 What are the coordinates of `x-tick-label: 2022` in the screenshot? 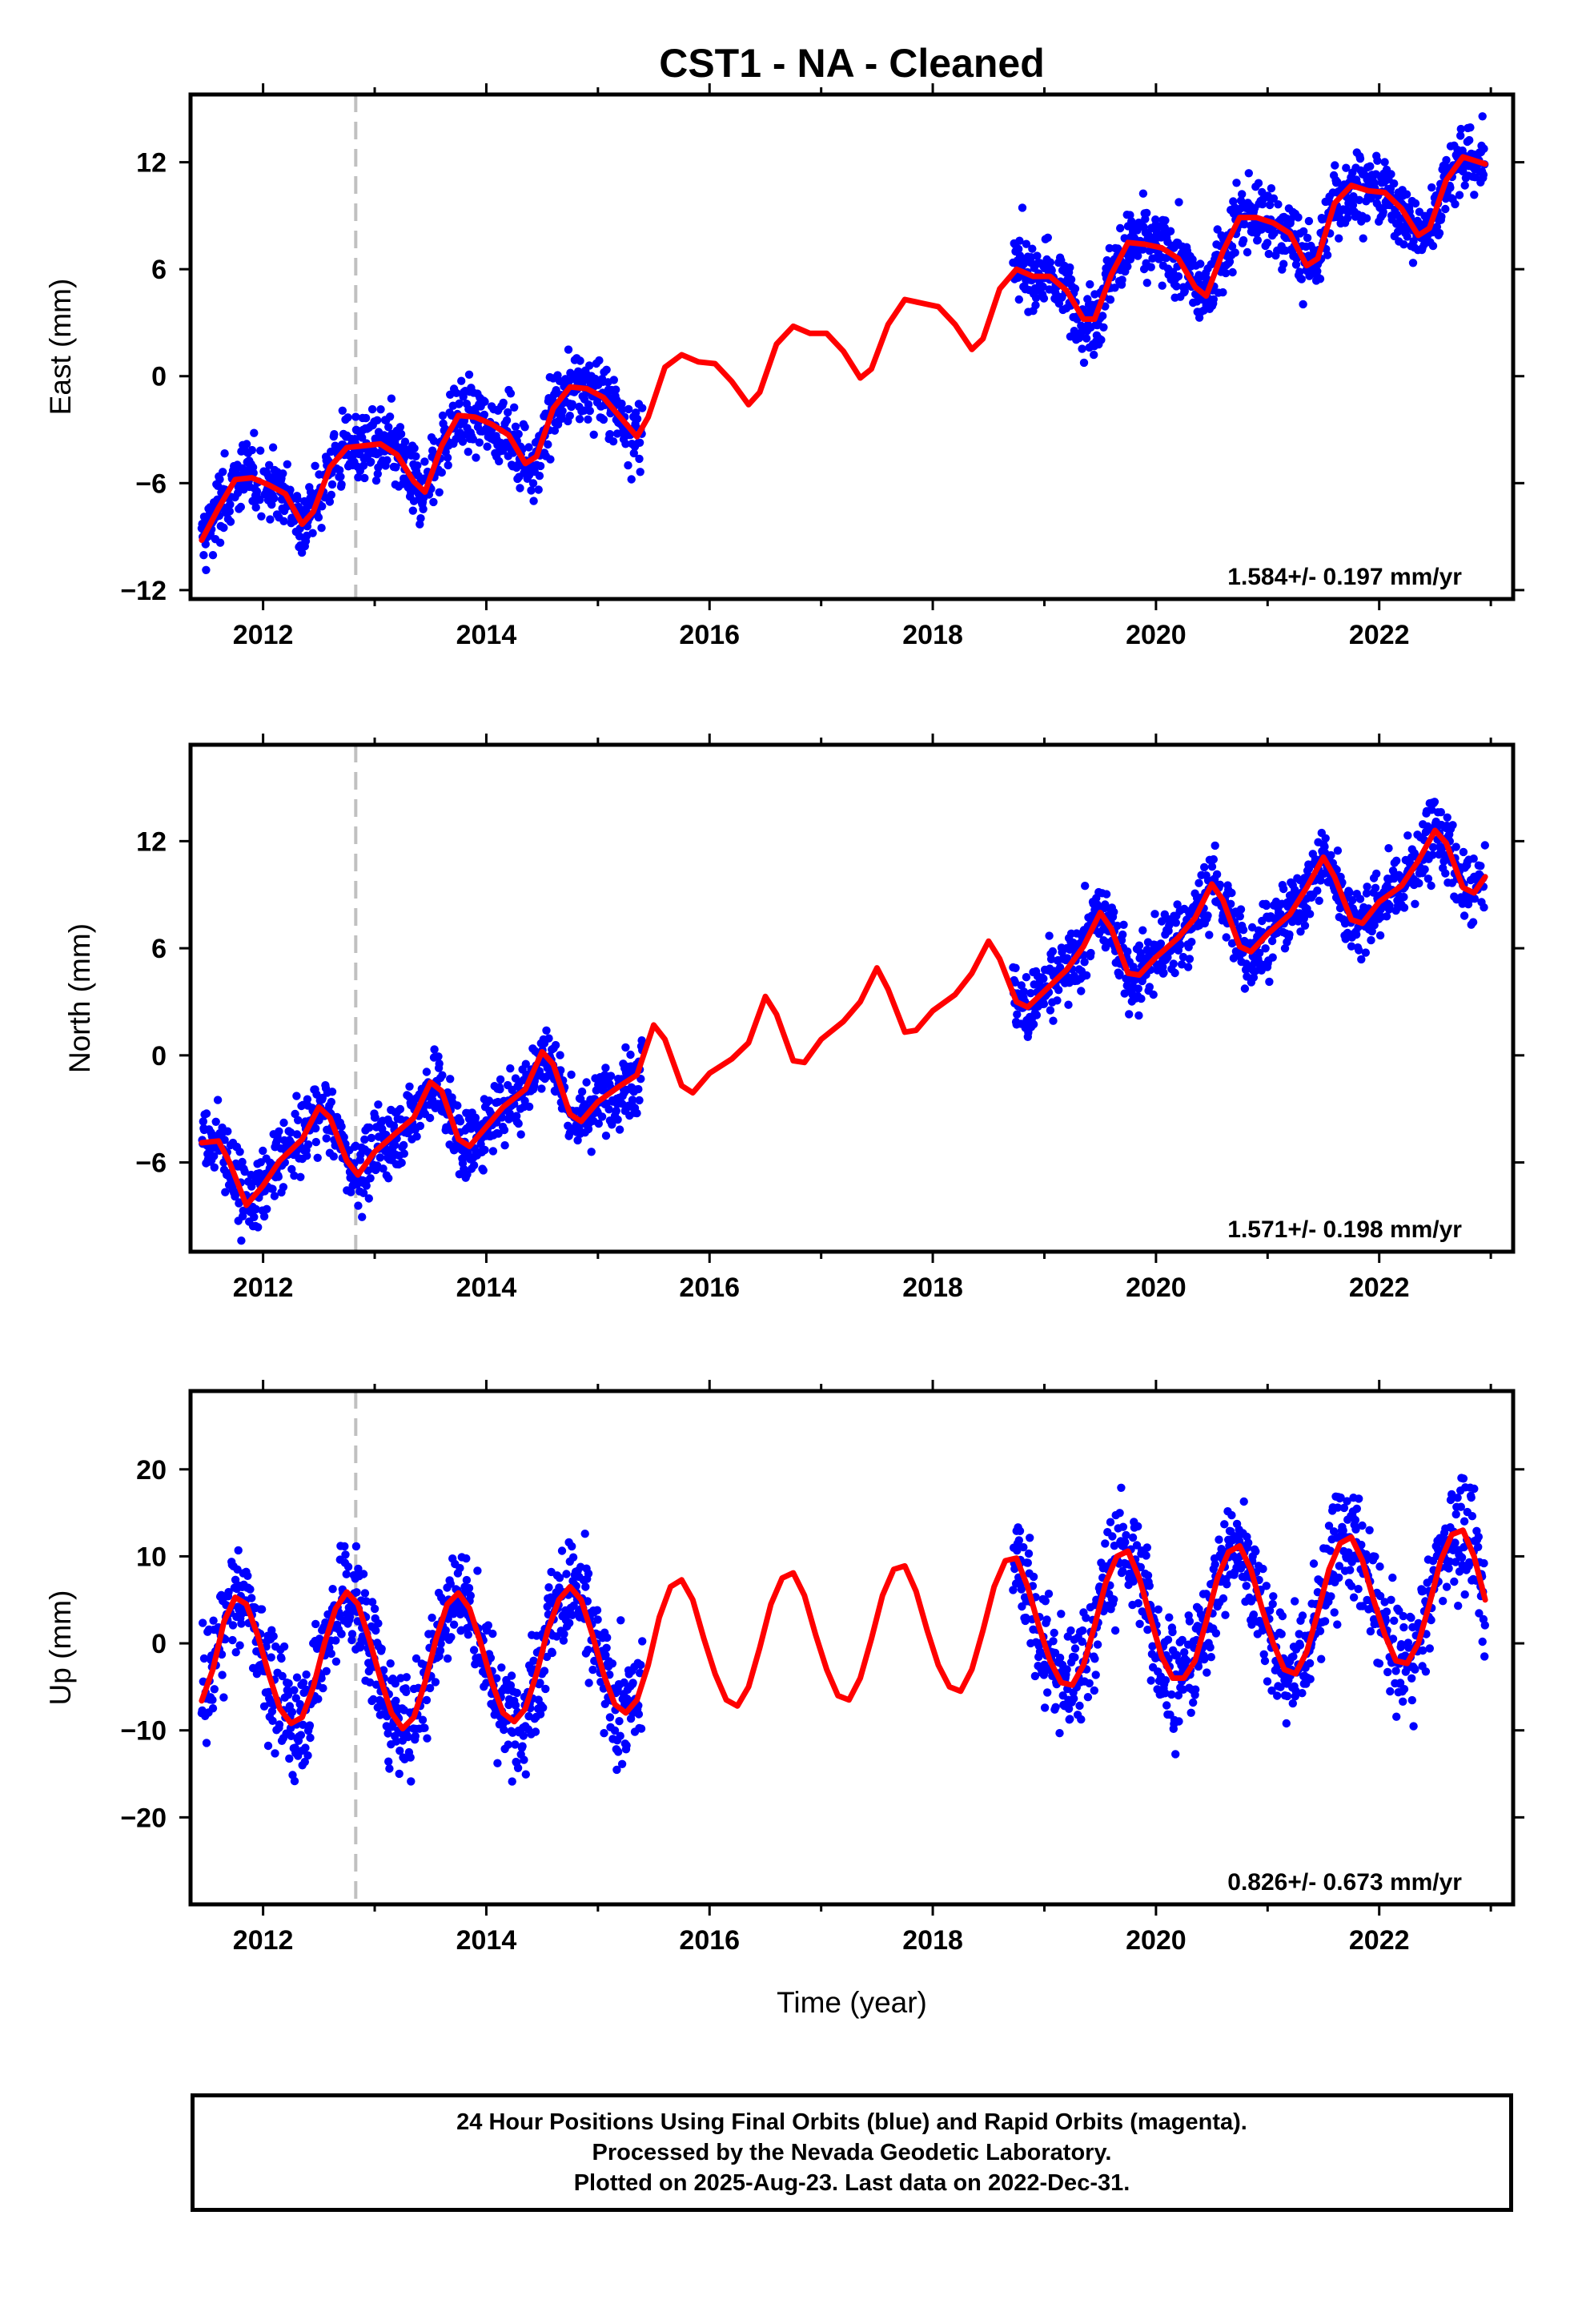 It's located at (1380, 635).